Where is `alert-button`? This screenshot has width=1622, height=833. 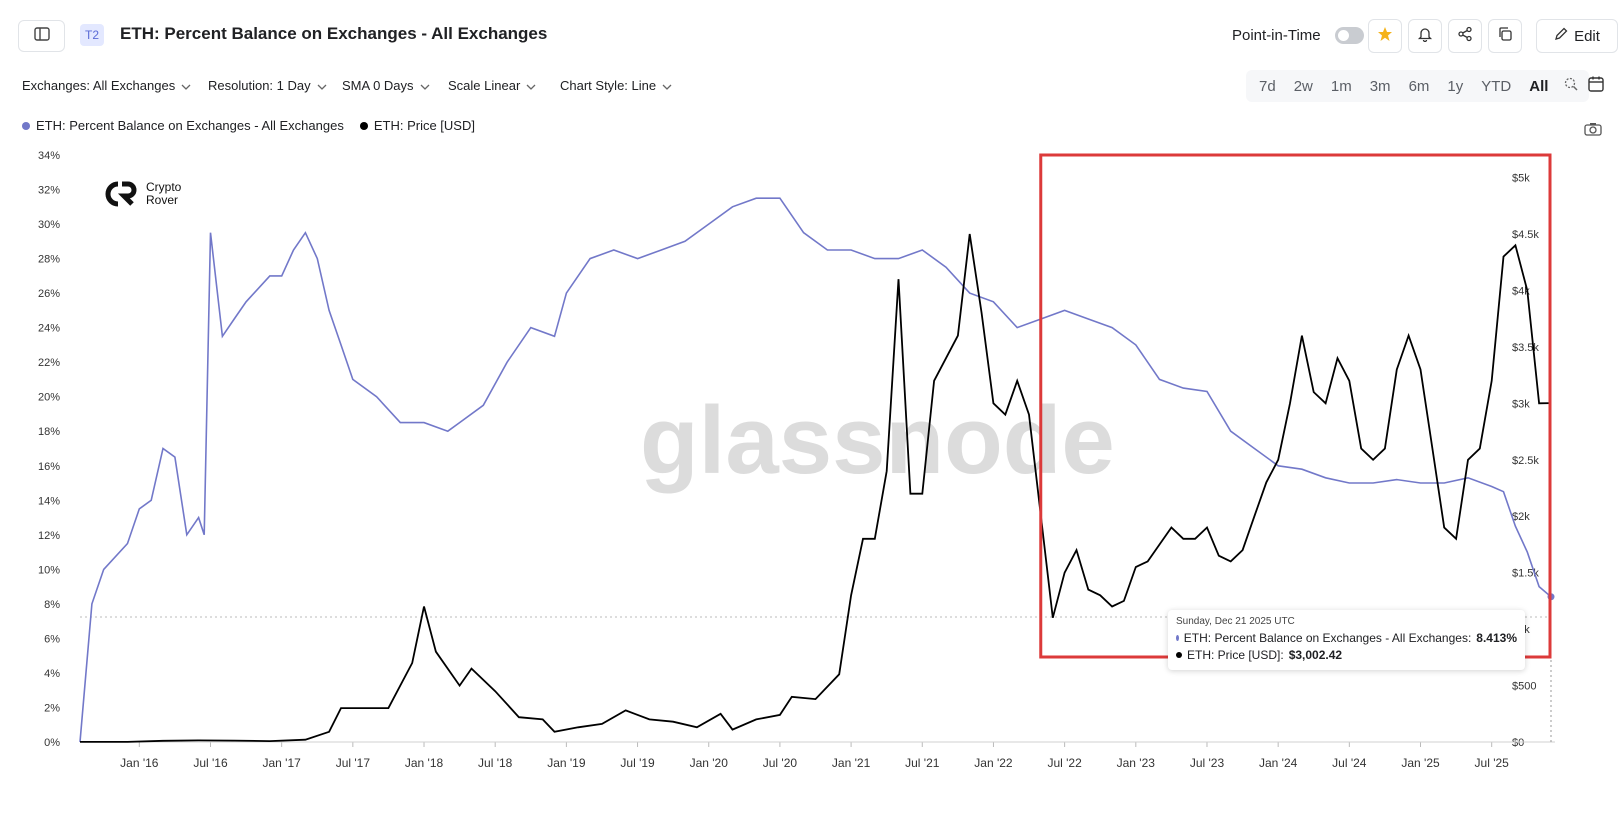 alert-button is located at coordinates (1425, 36).